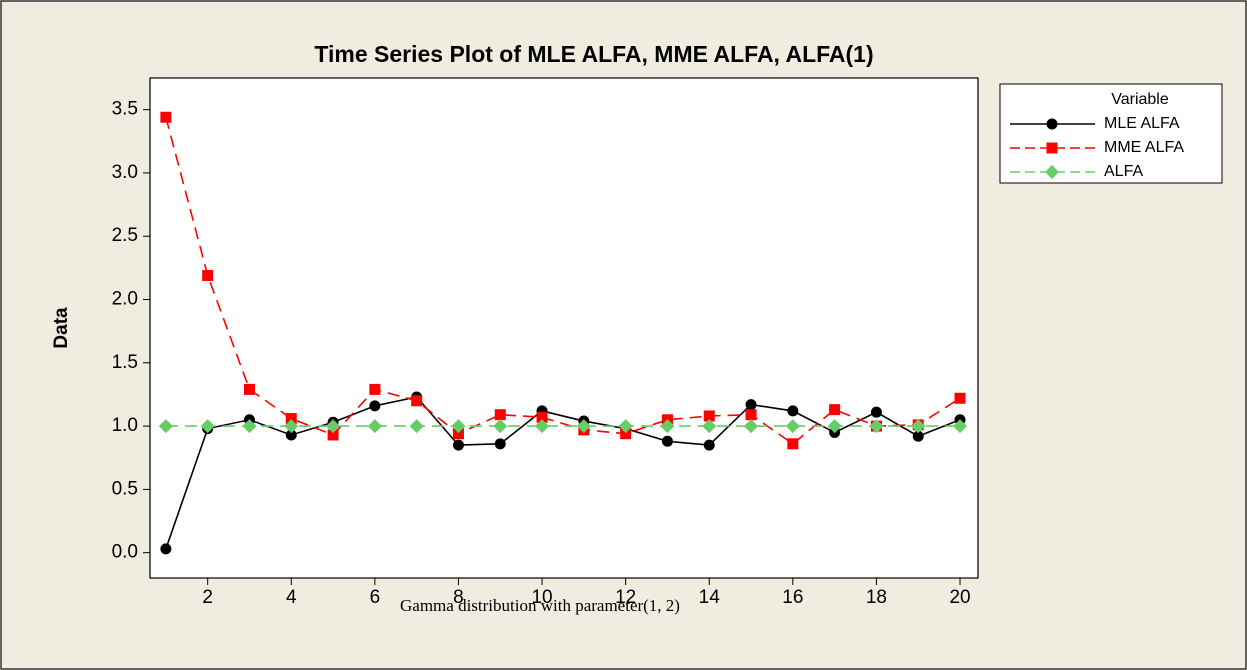 This screenshot has width=1247, height=670. Describe the element at coordinates (61, 328) in the screenshot. I see `y-axis-label: Data` at that location.